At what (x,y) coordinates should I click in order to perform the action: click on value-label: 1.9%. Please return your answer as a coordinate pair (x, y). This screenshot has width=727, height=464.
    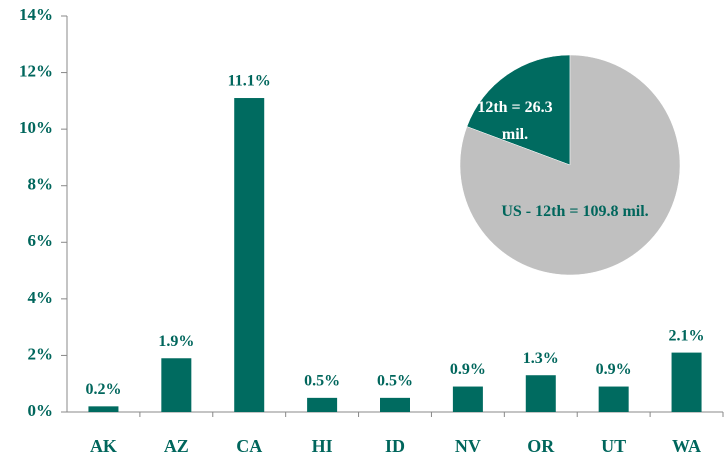
    Looking at the image, I should click on (176, 341).